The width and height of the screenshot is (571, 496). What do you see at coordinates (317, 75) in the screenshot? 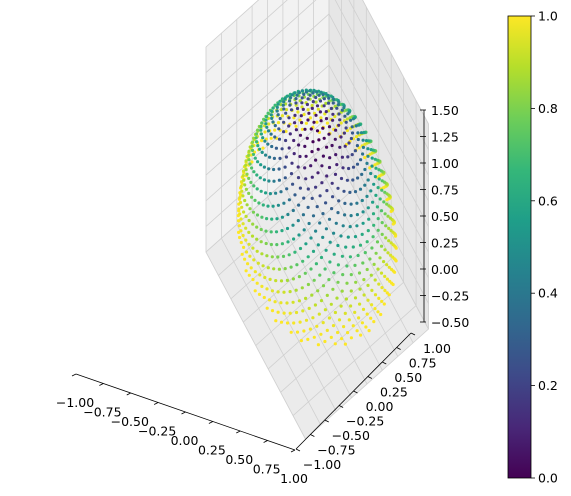
I see `grid-line-z` at bounding box center [317, 75].